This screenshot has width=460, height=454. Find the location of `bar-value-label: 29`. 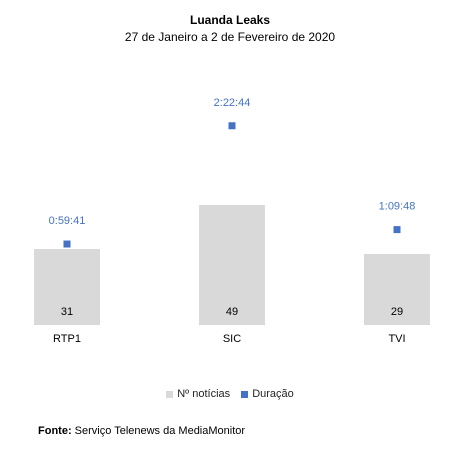

bar-value-label: 29 is located at coordinates (397, 312).